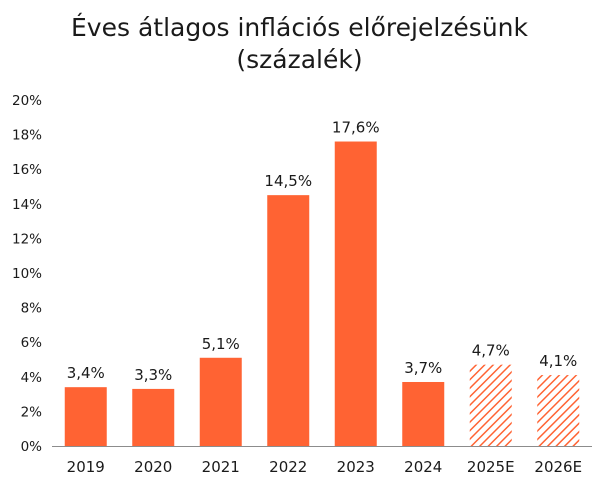 The height and width of the screenshot is (486, 599). I want to click on y-tick-label: 0%, so click(32, 447).